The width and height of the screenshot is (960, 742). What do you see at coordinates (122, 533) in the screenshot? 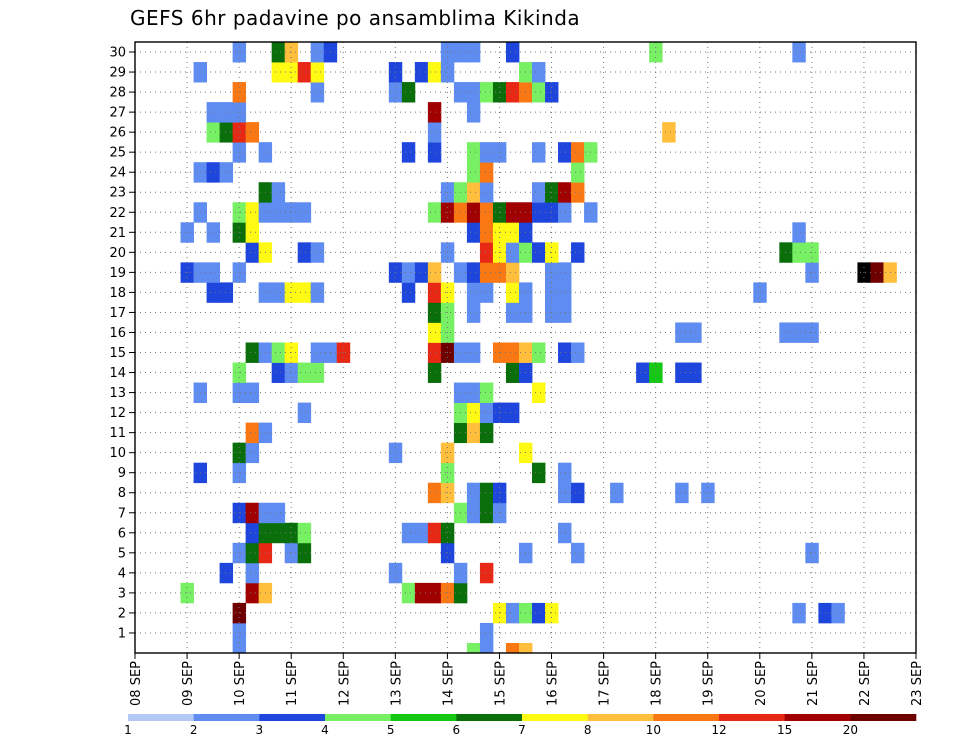
I see `y-tick-label: 6` at bounding box center [122, 533].